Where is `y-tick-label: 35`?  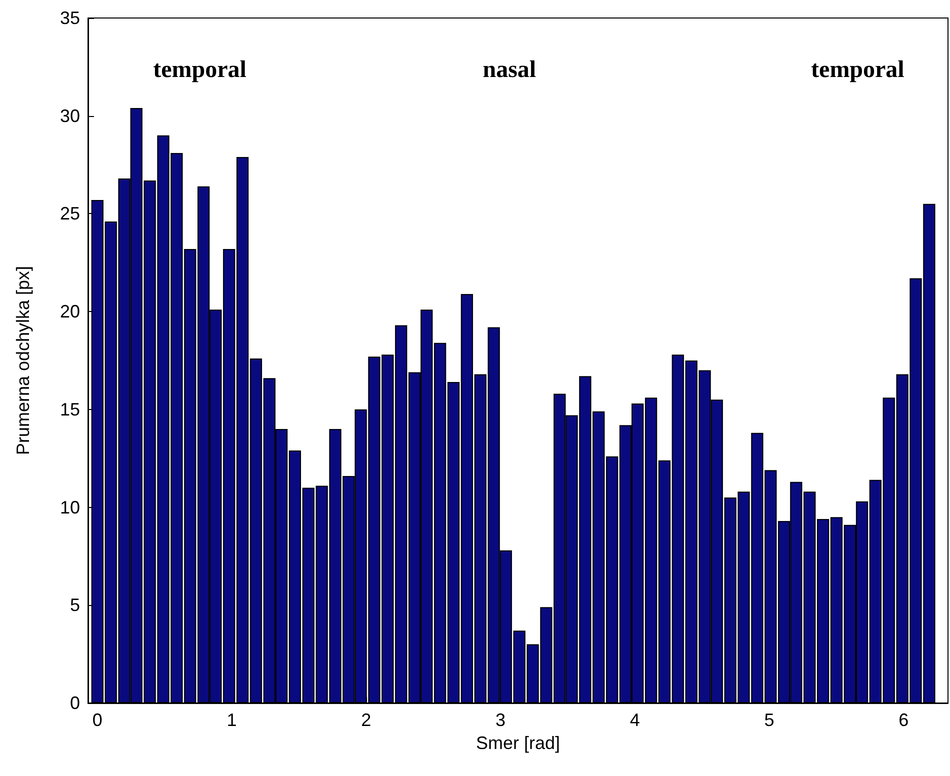
y-tick-label: 35 is located at coordinates (70, 18).